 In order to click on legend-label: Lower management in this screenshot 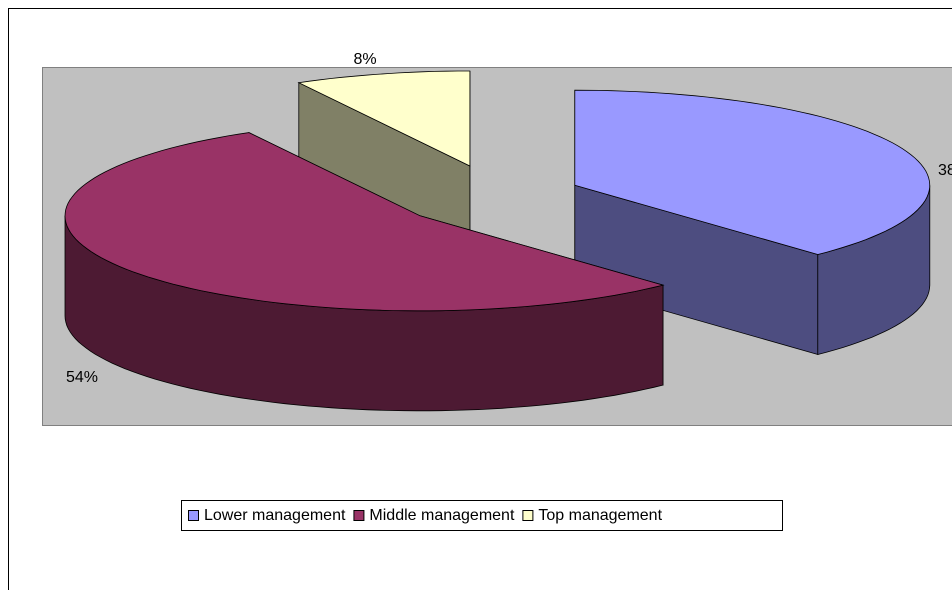, I will do `click(275, 515)`.